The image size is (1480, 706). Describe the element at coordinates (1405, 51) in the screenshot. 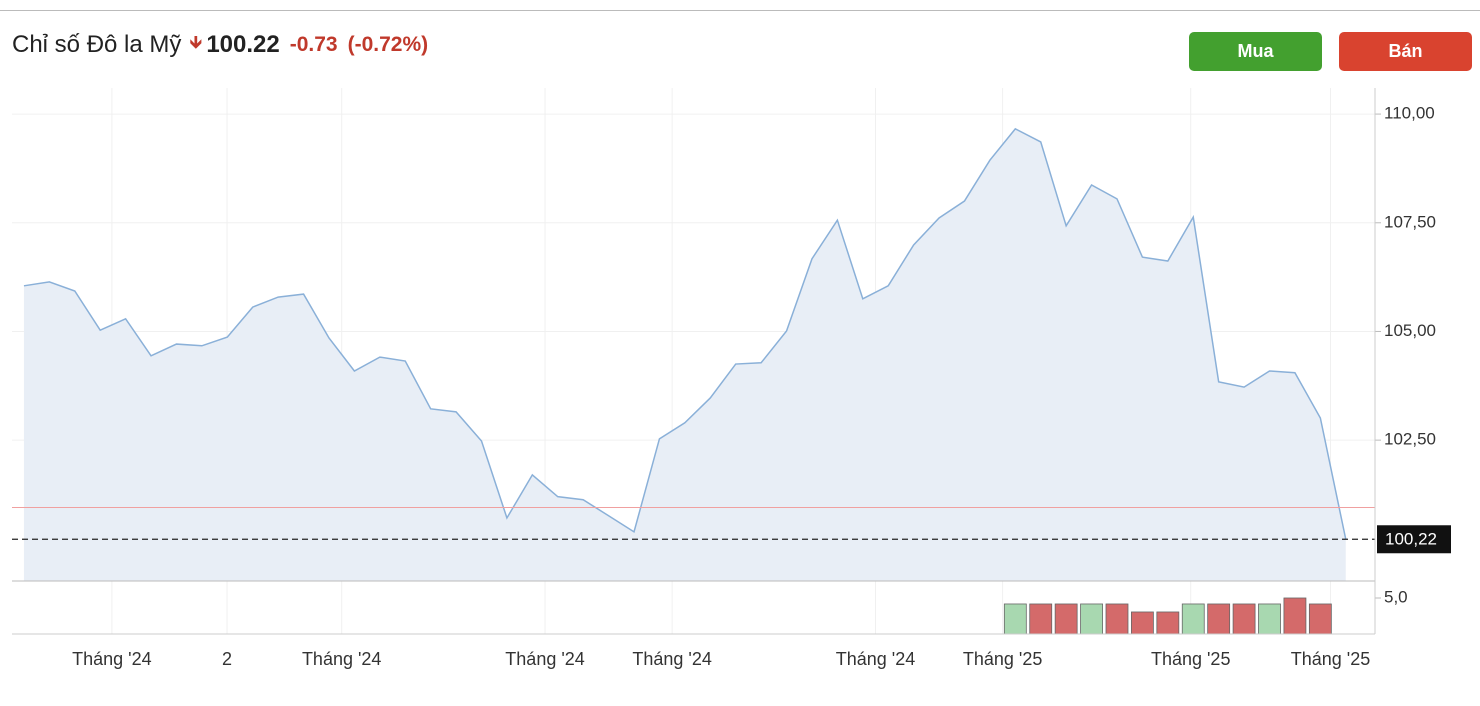

I see `sell-button: Bán` at that location.